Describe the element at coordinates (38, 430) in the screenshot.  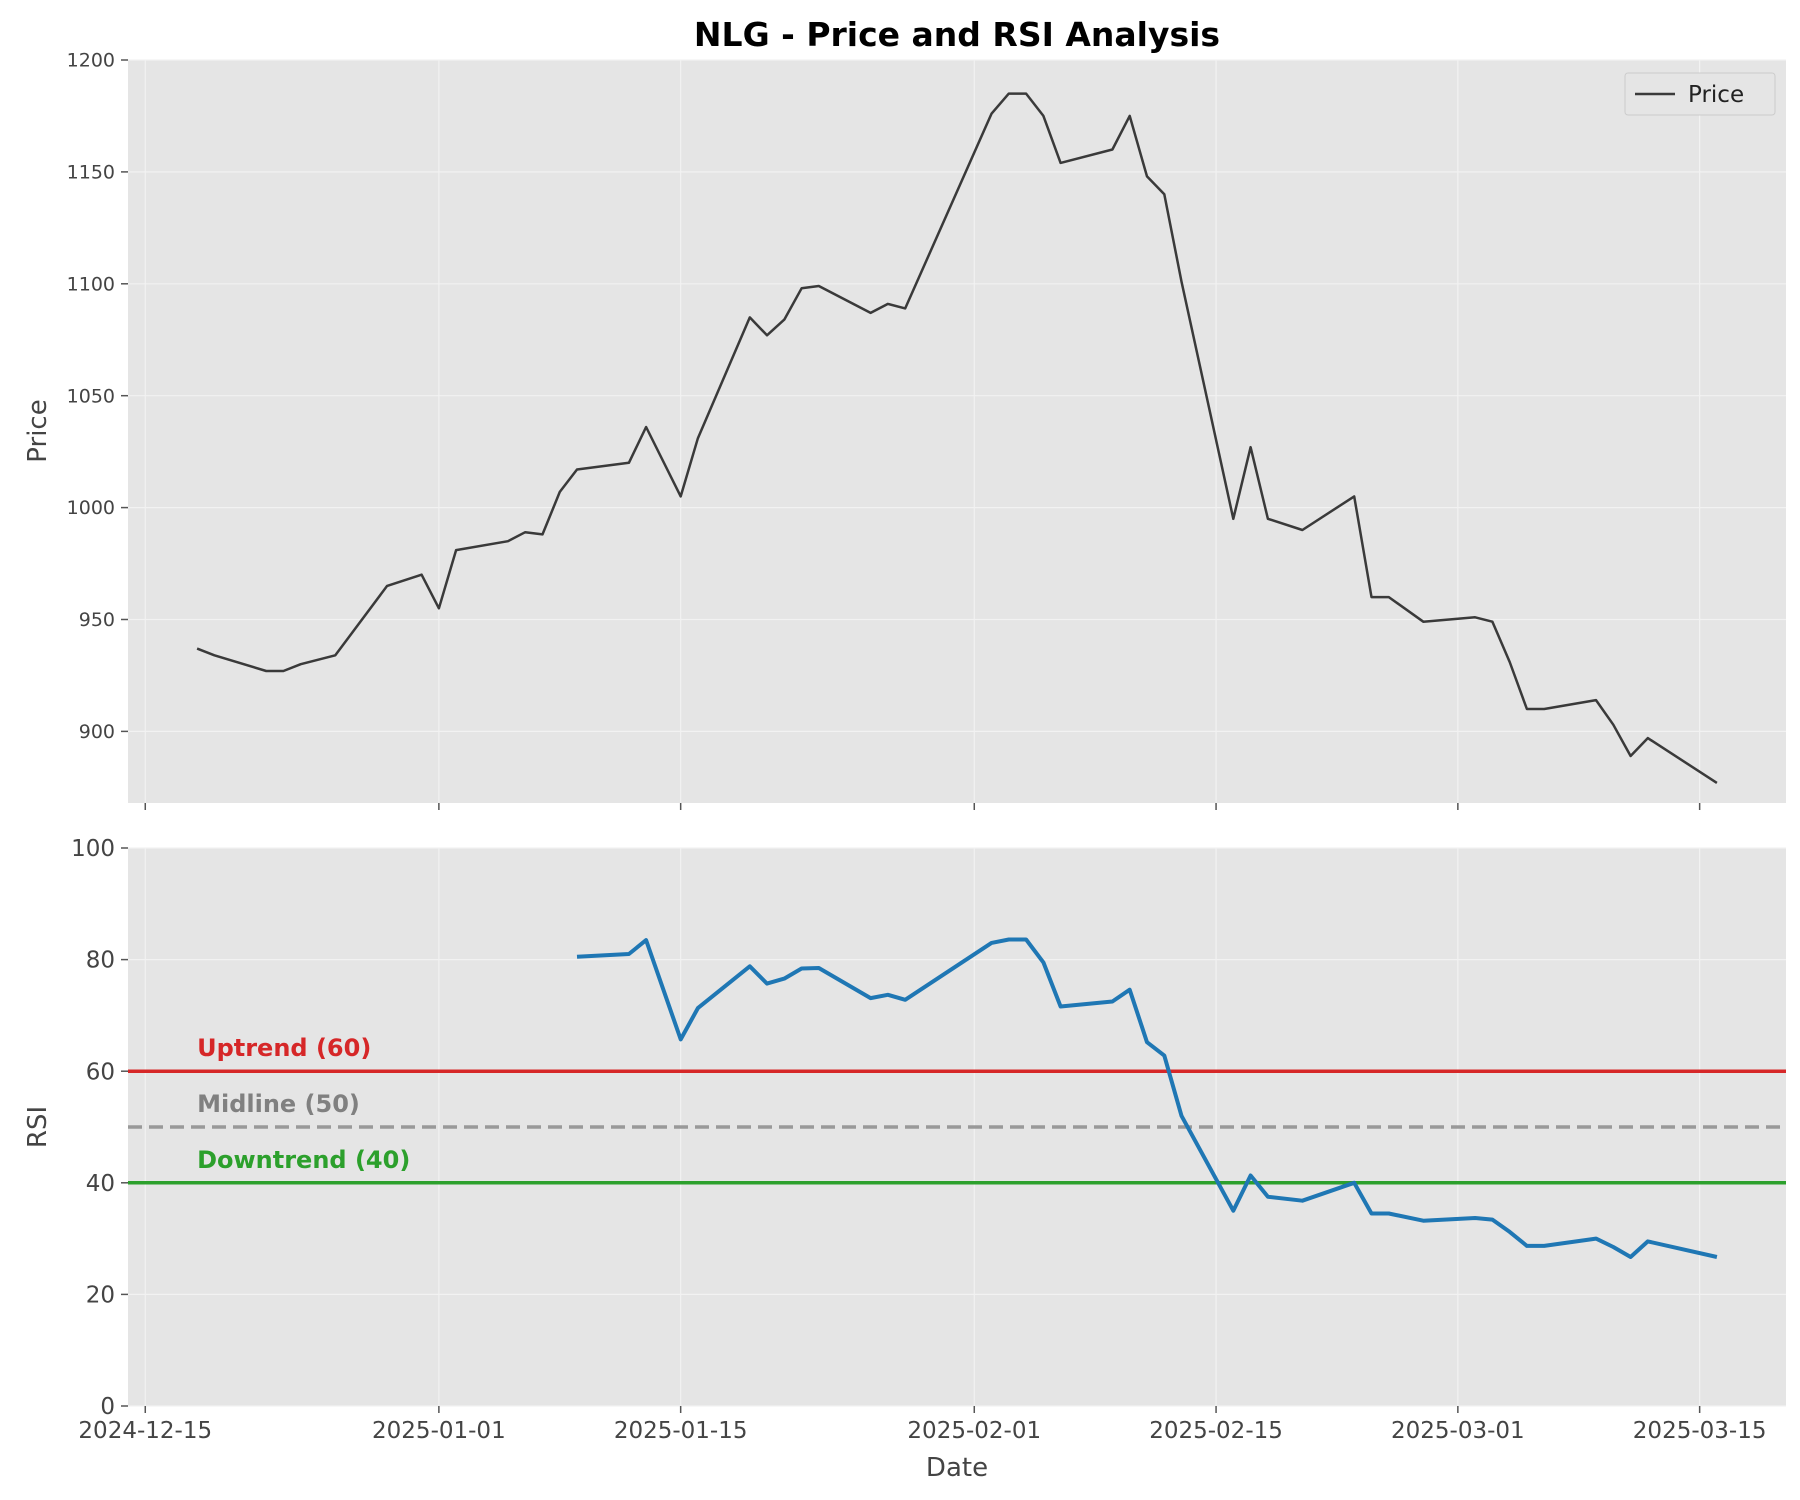
I see `price-y-axis-label: Price` at that location.